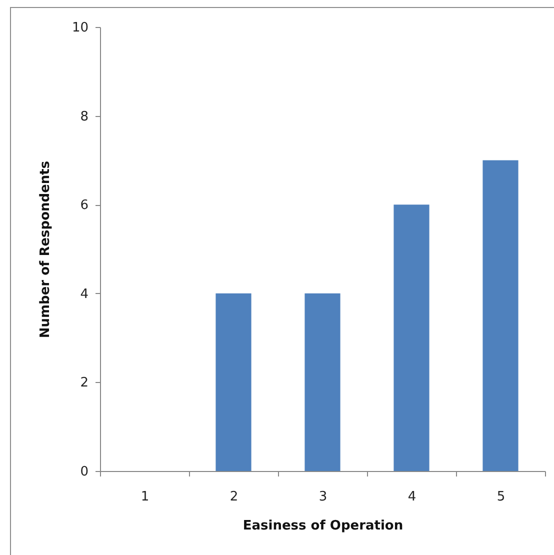 This screenshot has width=554, height=555. What do you see at coordinates (323, 526) in the screenshot?
I see `x-axis-title: Easiness of Operation` at bounding box center [323, 526].